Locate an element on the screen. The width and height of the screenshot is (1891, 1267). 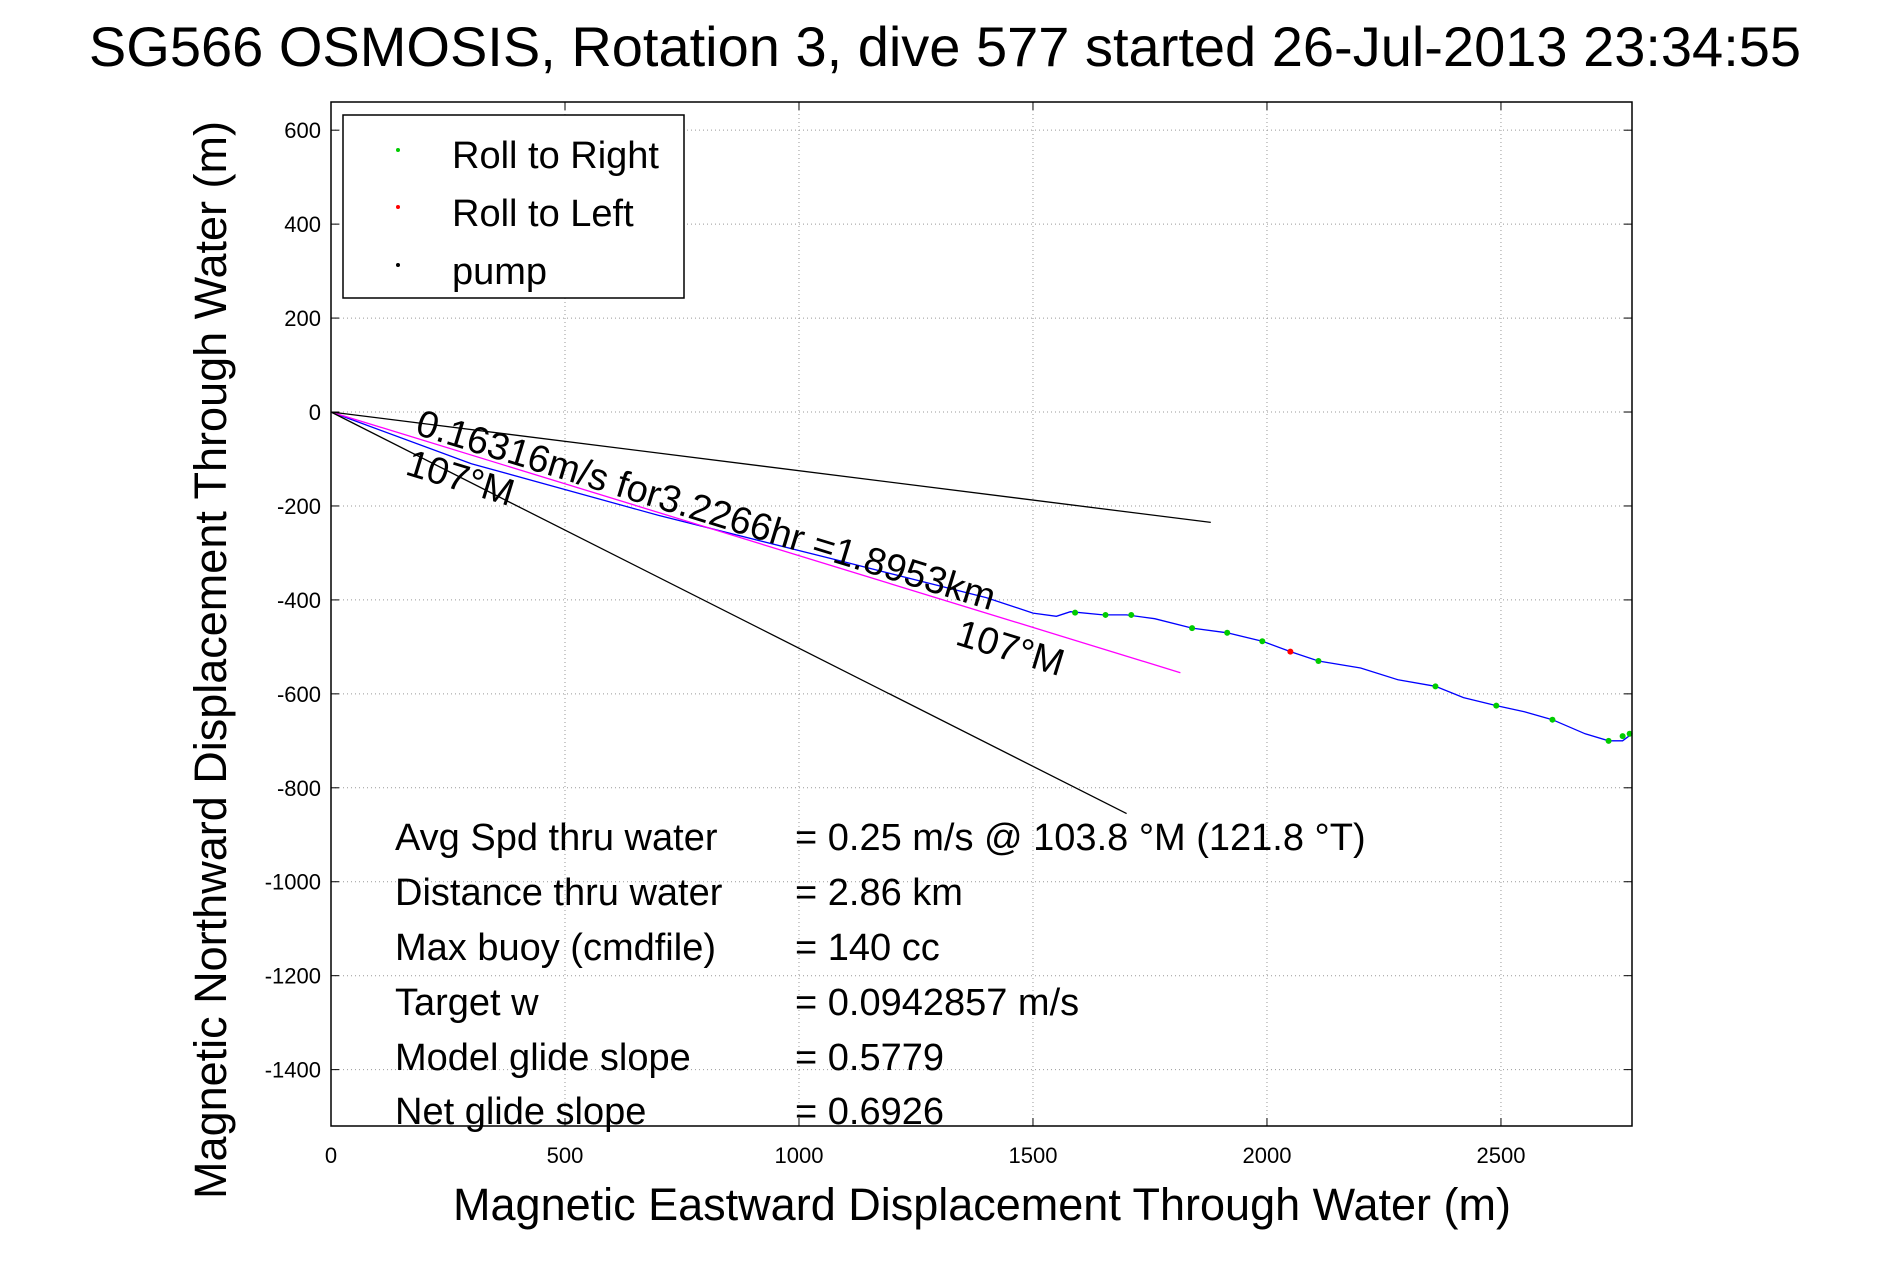
stat-label: Net glide slope is located at coordinates (520, 1112).